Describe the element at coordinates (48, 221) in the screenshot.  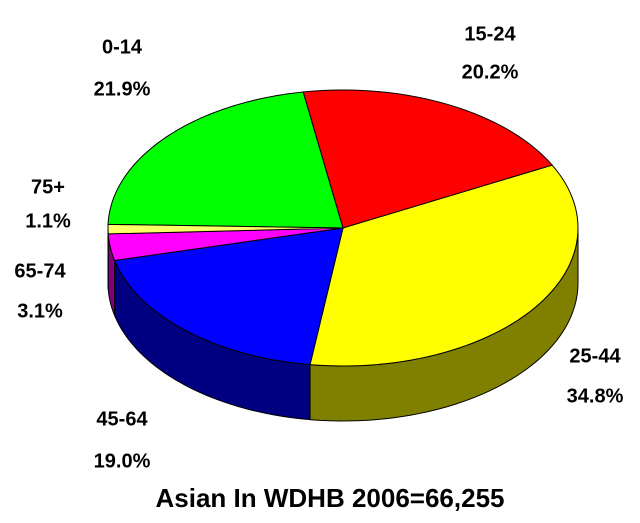
I see `value-label: 1.1%` at that location.